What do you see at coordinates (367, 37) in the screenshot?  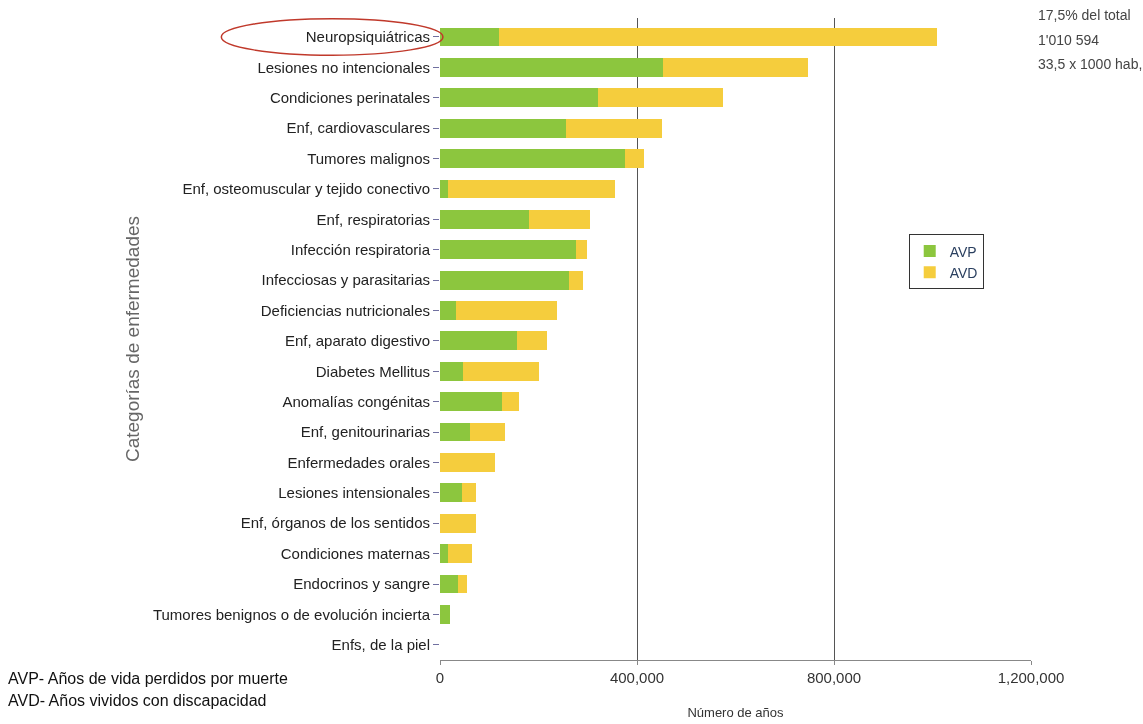 I see `y-tick-label: Neuropsiquiátricas` at bounding box center [367, 37].